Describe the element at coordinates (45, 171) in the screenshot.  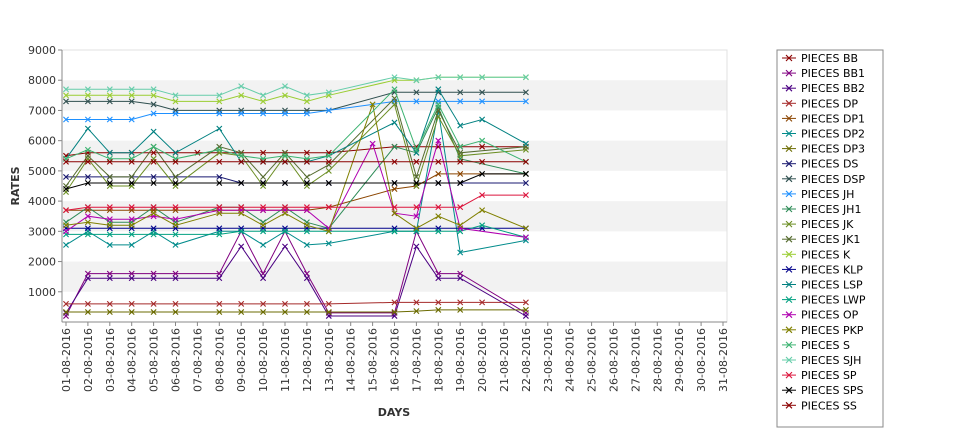
I see `y-axis-ticks: 1000 2000 3000 4000 5000 6000 7000 8000 9000` at that location.